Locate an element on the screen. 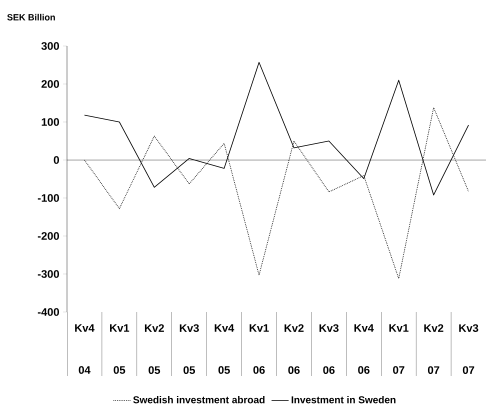 Image resolution: width=486 pixels, height=414 pixels. legend-label: Swedish investment abroad is located at coordinates (199, 400).